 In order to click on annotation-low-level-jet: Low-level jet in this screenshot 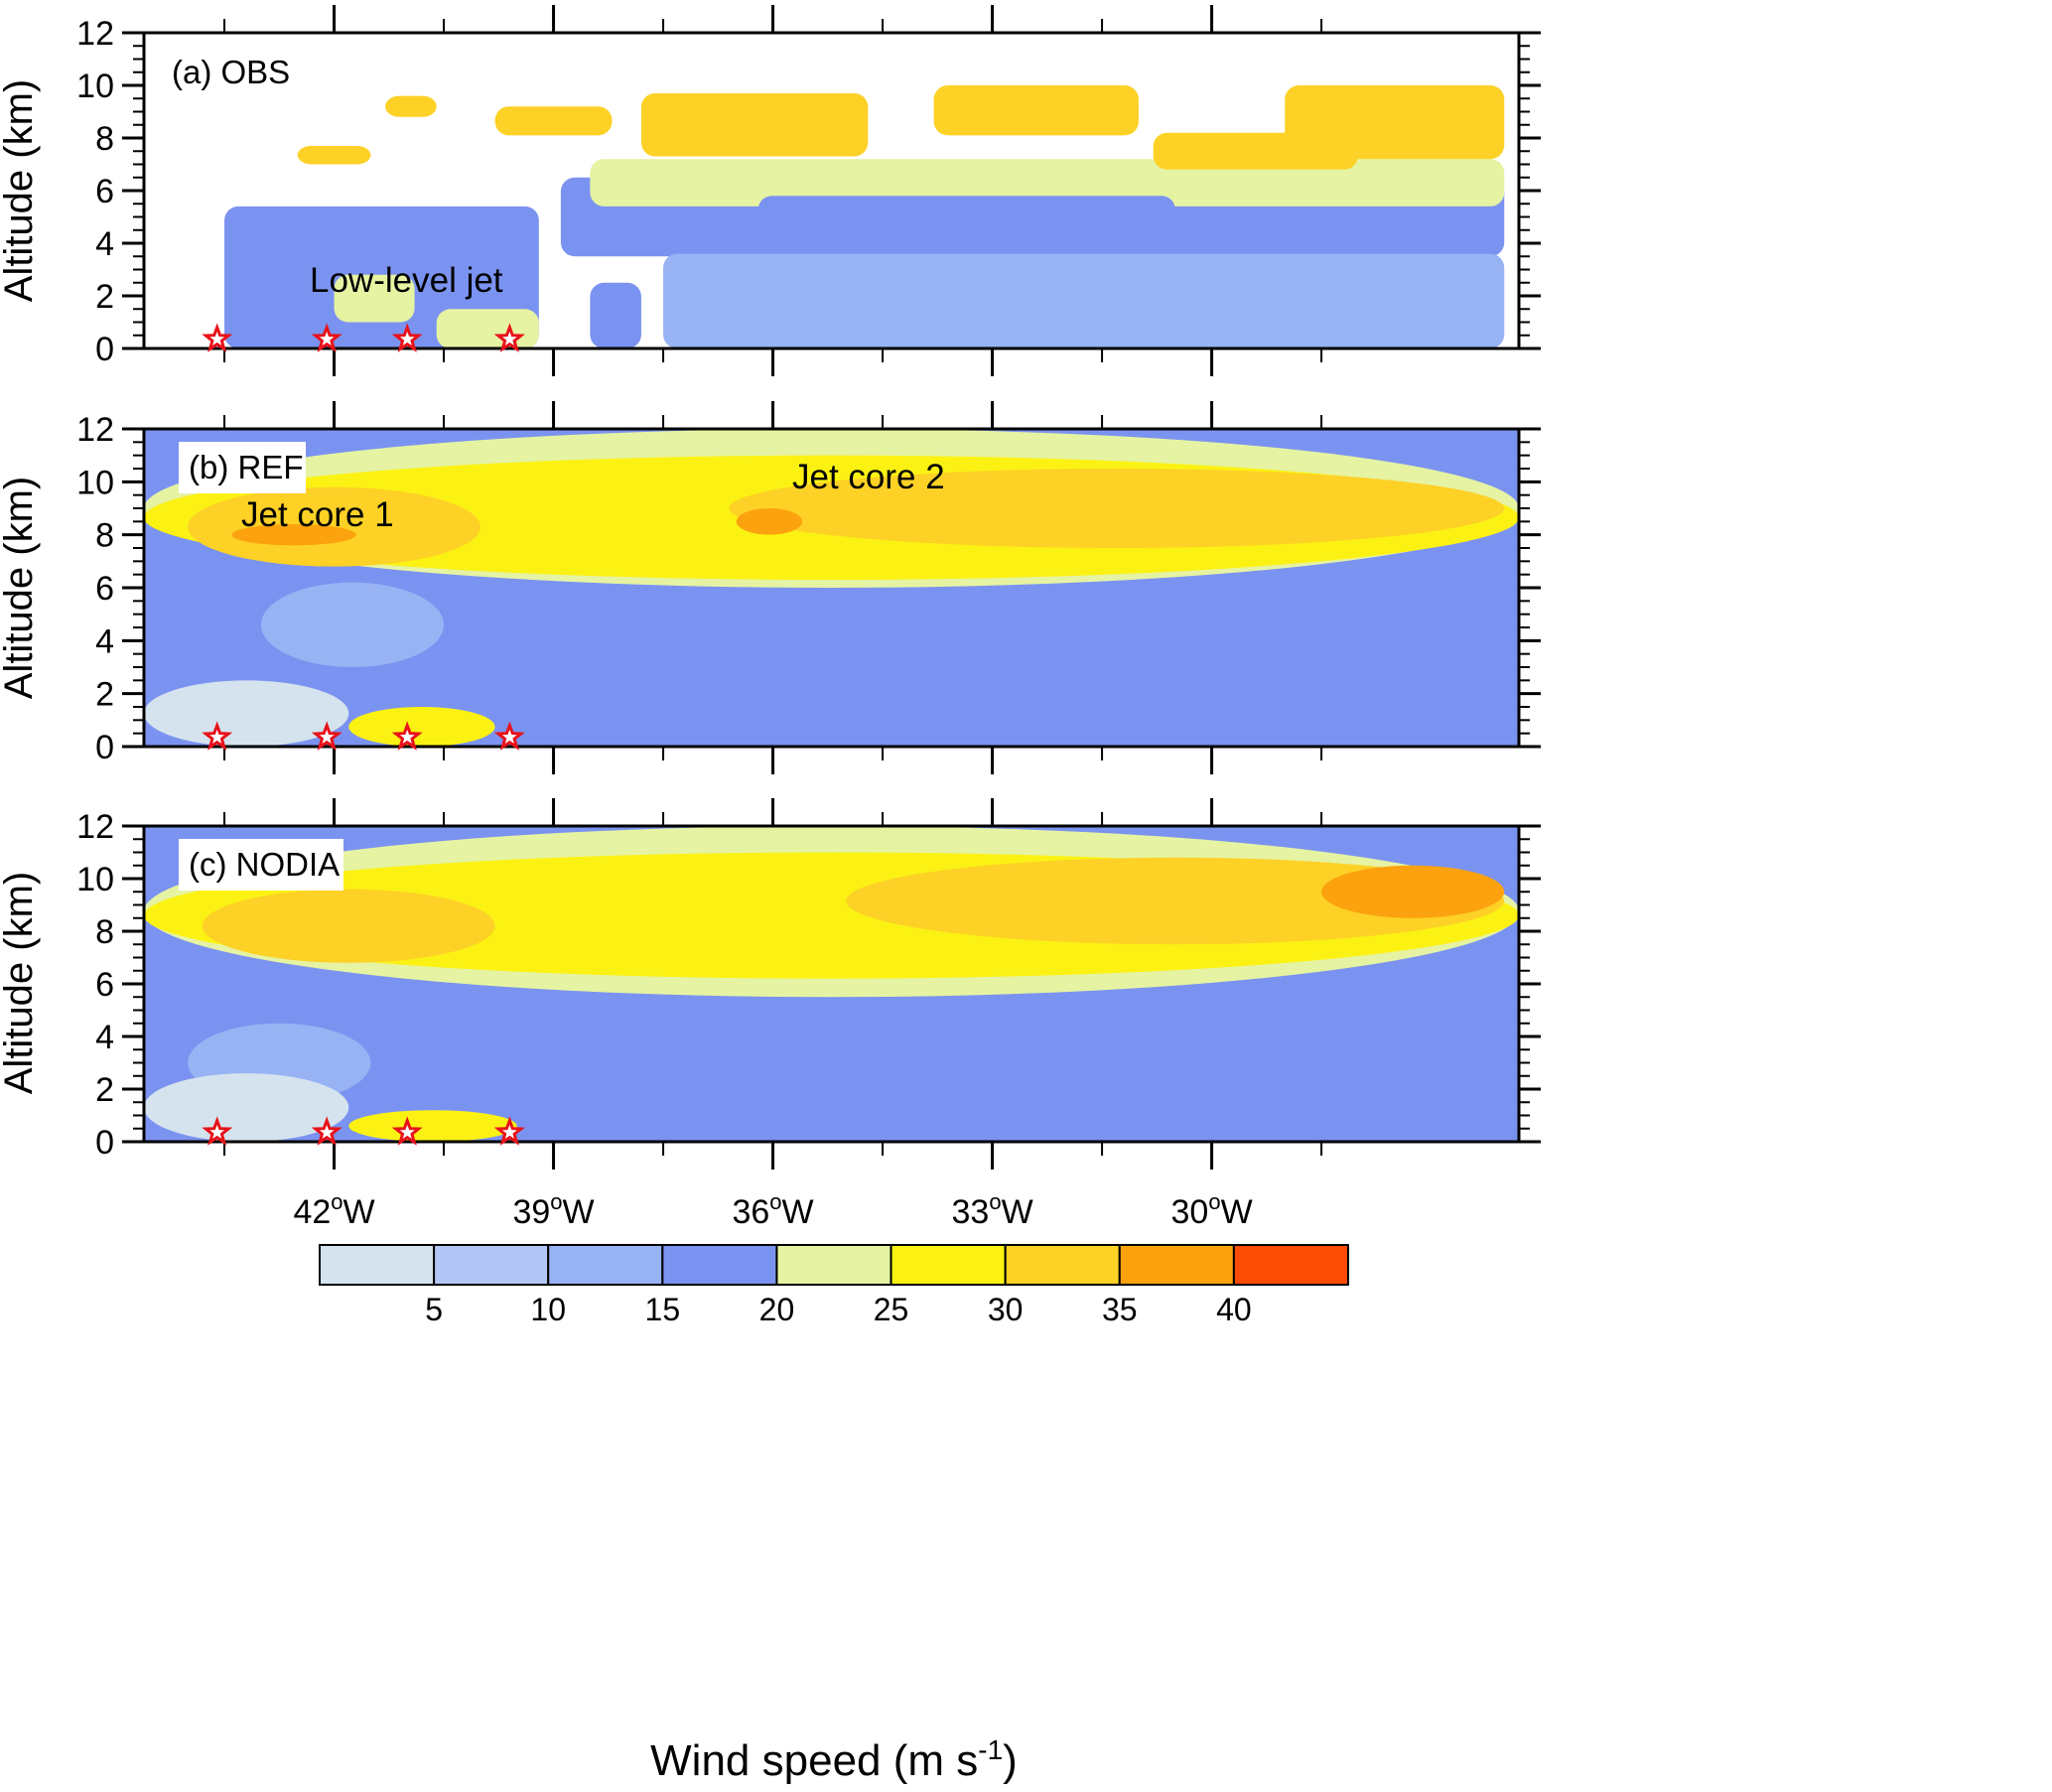, I will do `click(406, 280)`.